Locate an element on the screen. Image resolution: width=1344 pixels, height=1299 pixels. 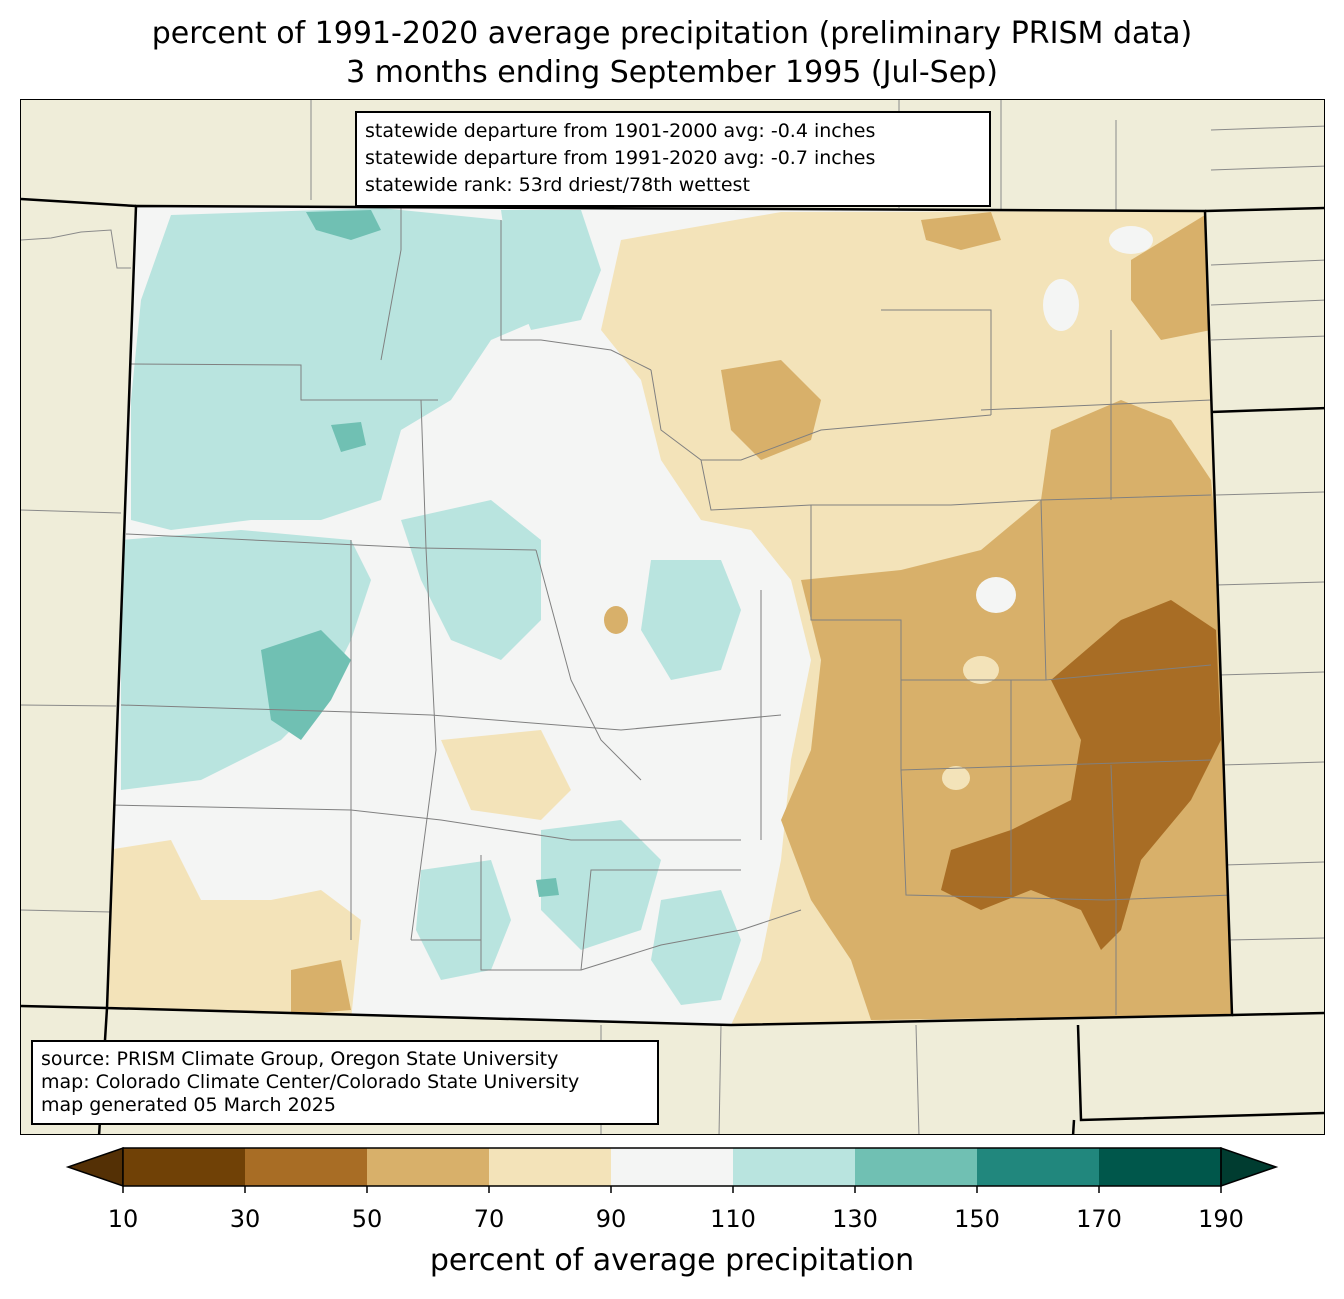
colorbar-outline is located at coordinates (672, 1167).